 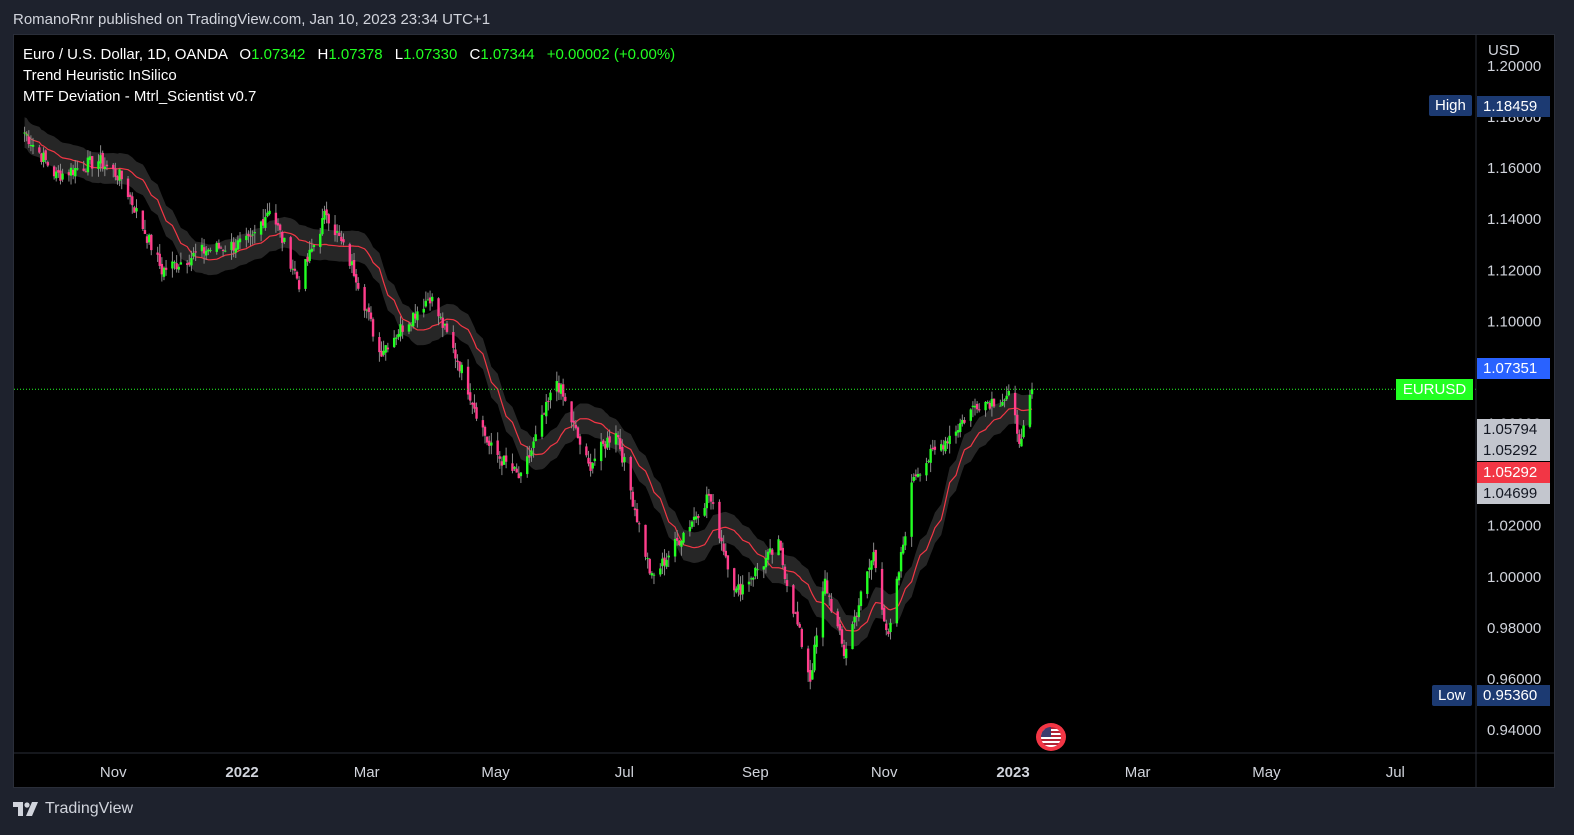 I want to click on price-tag-3: 1.05292, so click(x=1513, y=472).